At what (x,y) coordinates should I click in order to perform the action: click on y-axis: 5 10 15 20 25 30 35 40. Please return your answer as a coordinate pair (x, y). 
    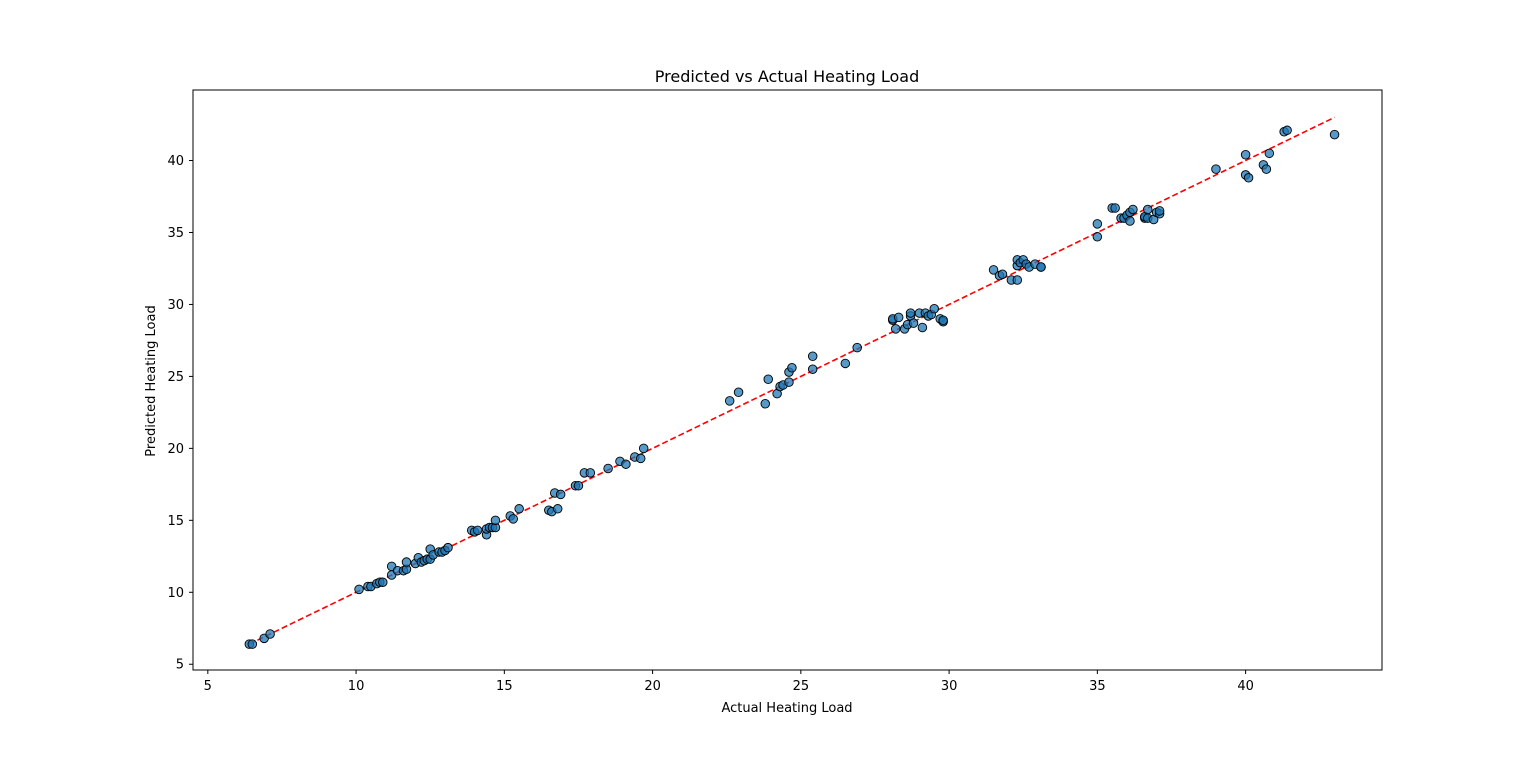
    Looking at the image, I should click on (180, 413).